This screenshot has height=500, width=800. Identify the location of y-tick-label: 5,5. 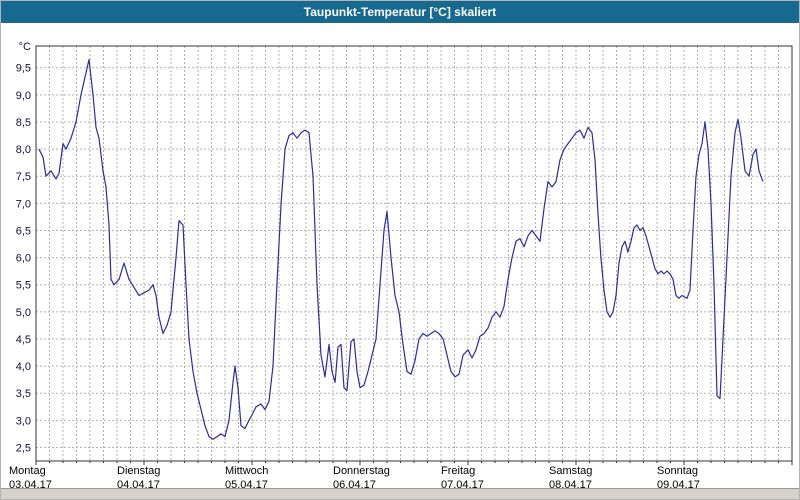
(23, 286).